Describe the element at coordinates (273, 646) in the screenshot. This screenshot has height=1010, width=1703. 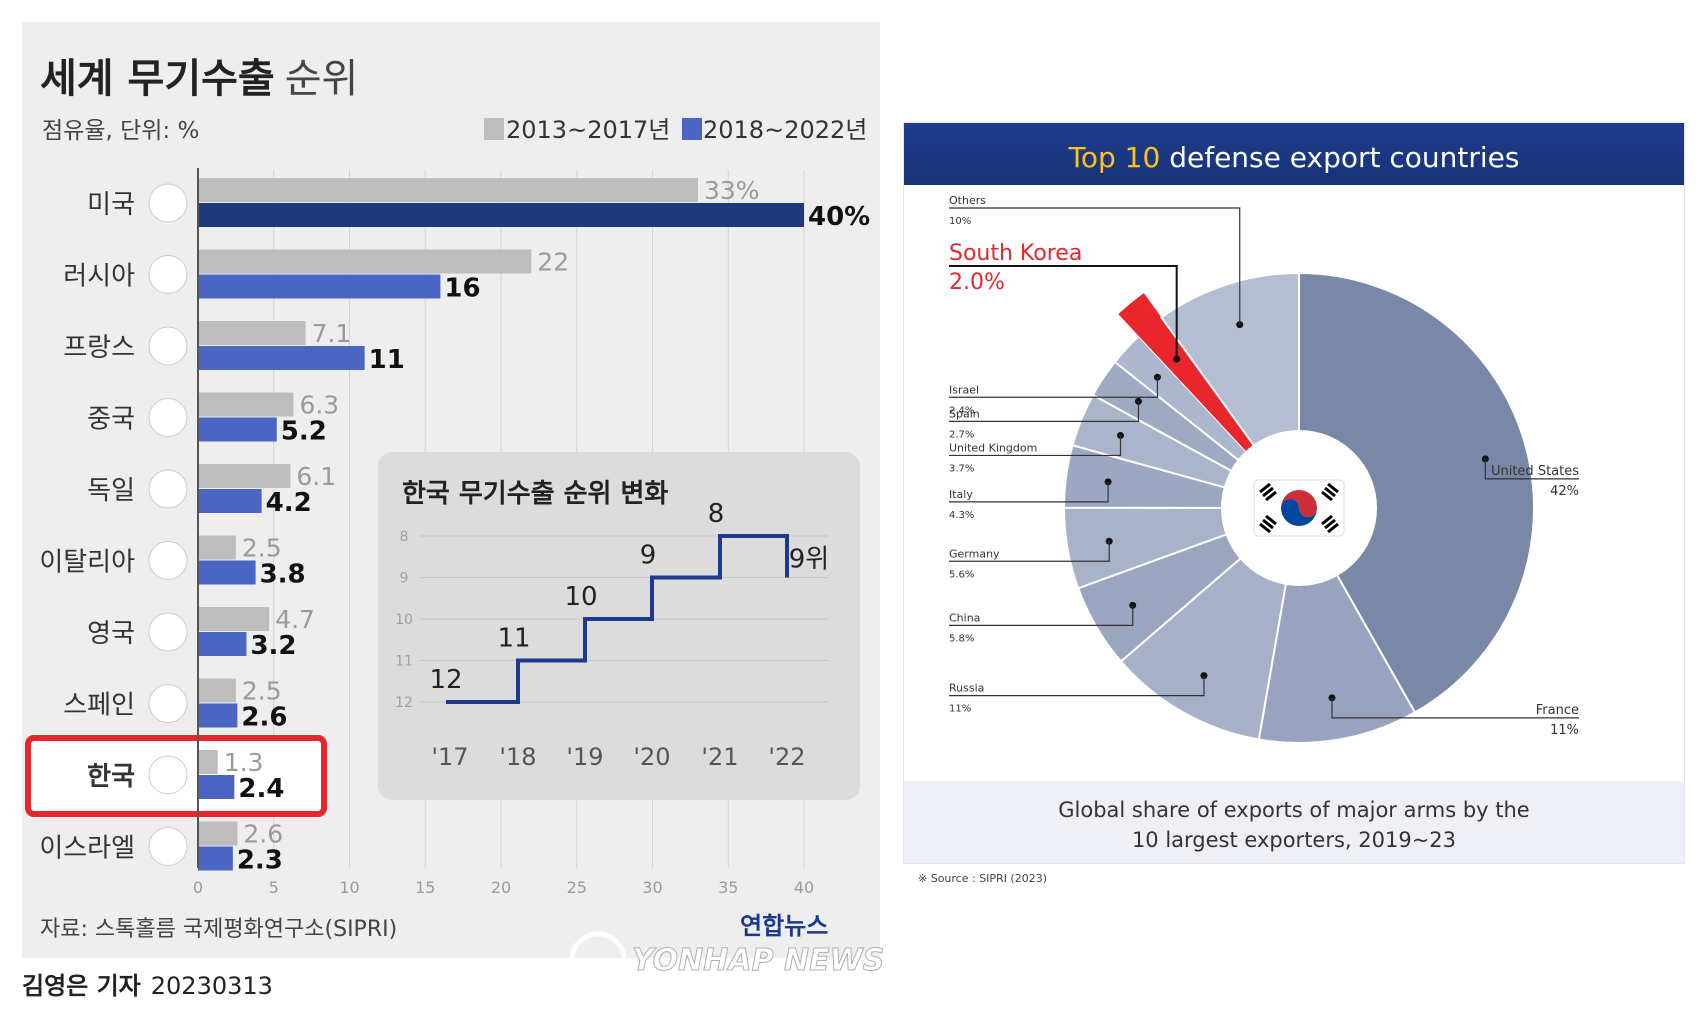
I see `bar-label-2018-2022: 3.2` at that location.